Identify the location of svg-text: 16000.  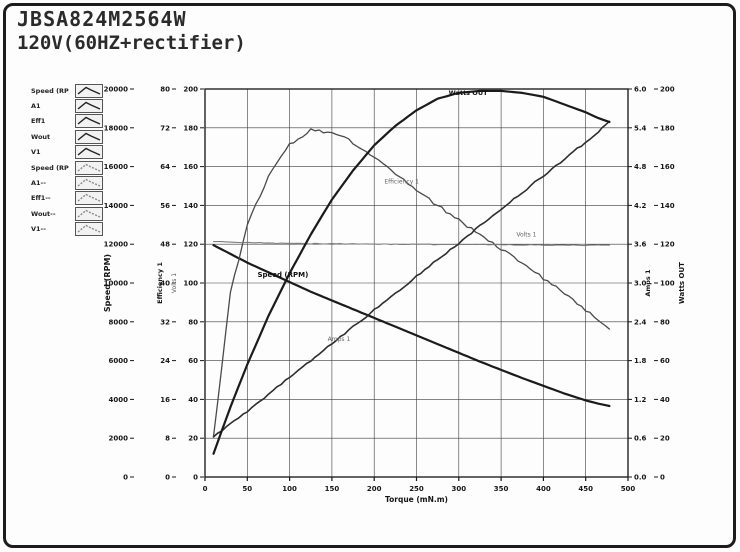
(116, 167).